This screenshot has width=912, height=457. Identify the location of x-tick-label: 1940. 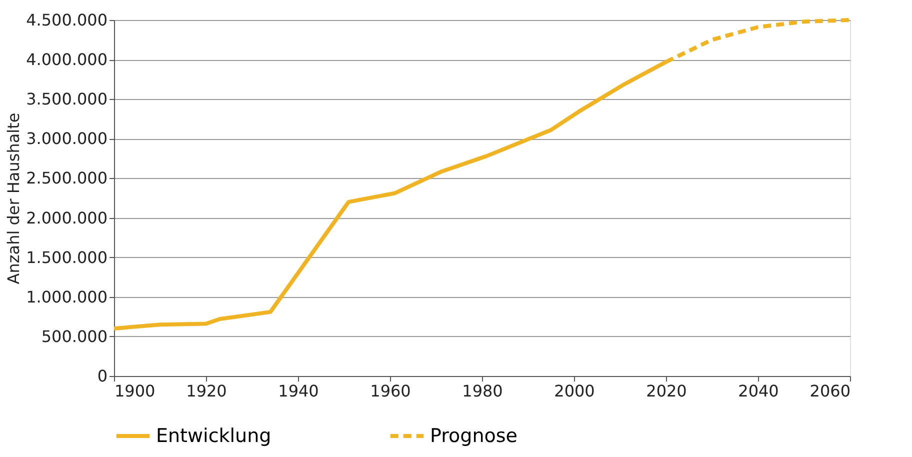
(298, 391).